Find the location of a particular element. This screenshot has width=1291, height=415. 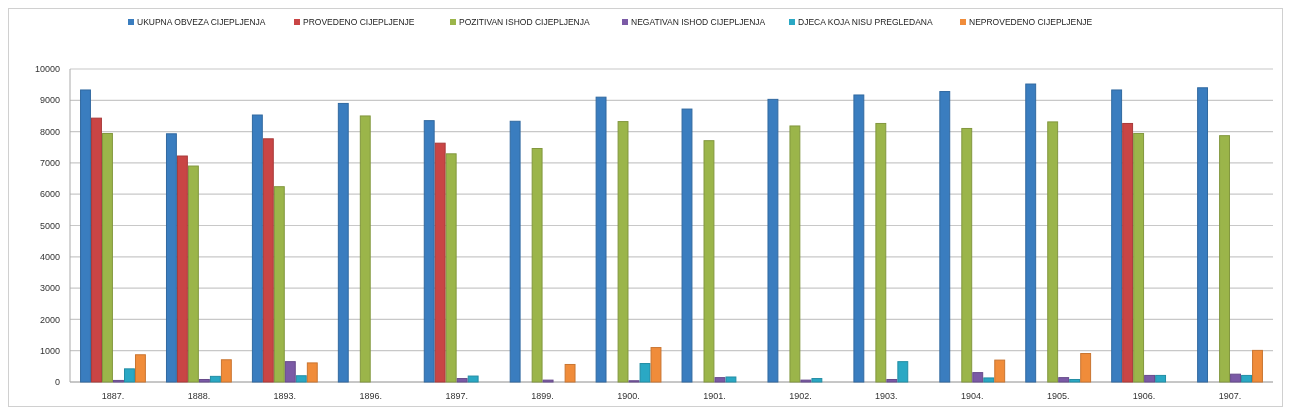

x-tick-label: 1907. is located at coordinates (1230, 396).